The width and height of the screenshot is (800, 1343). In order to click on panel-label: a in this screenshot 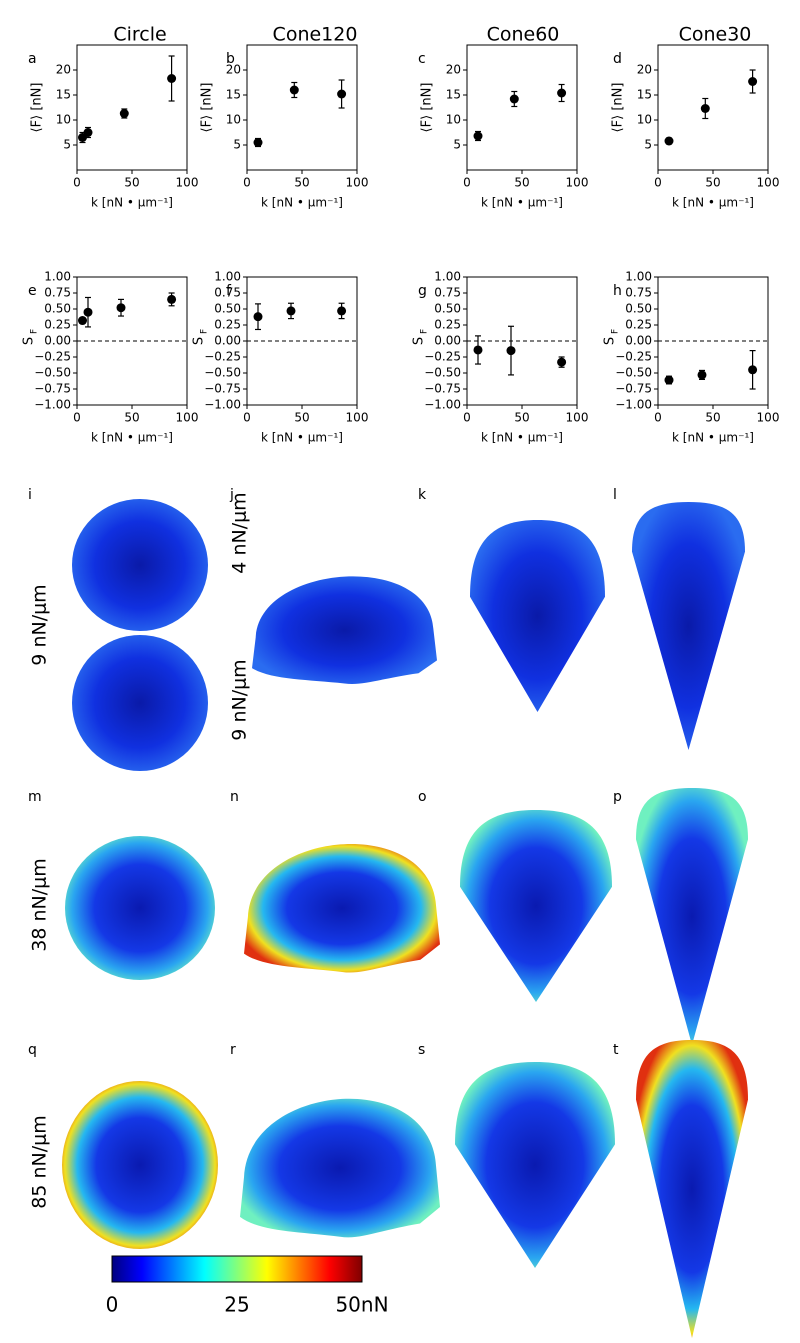, I will do `click(32, 59)`.